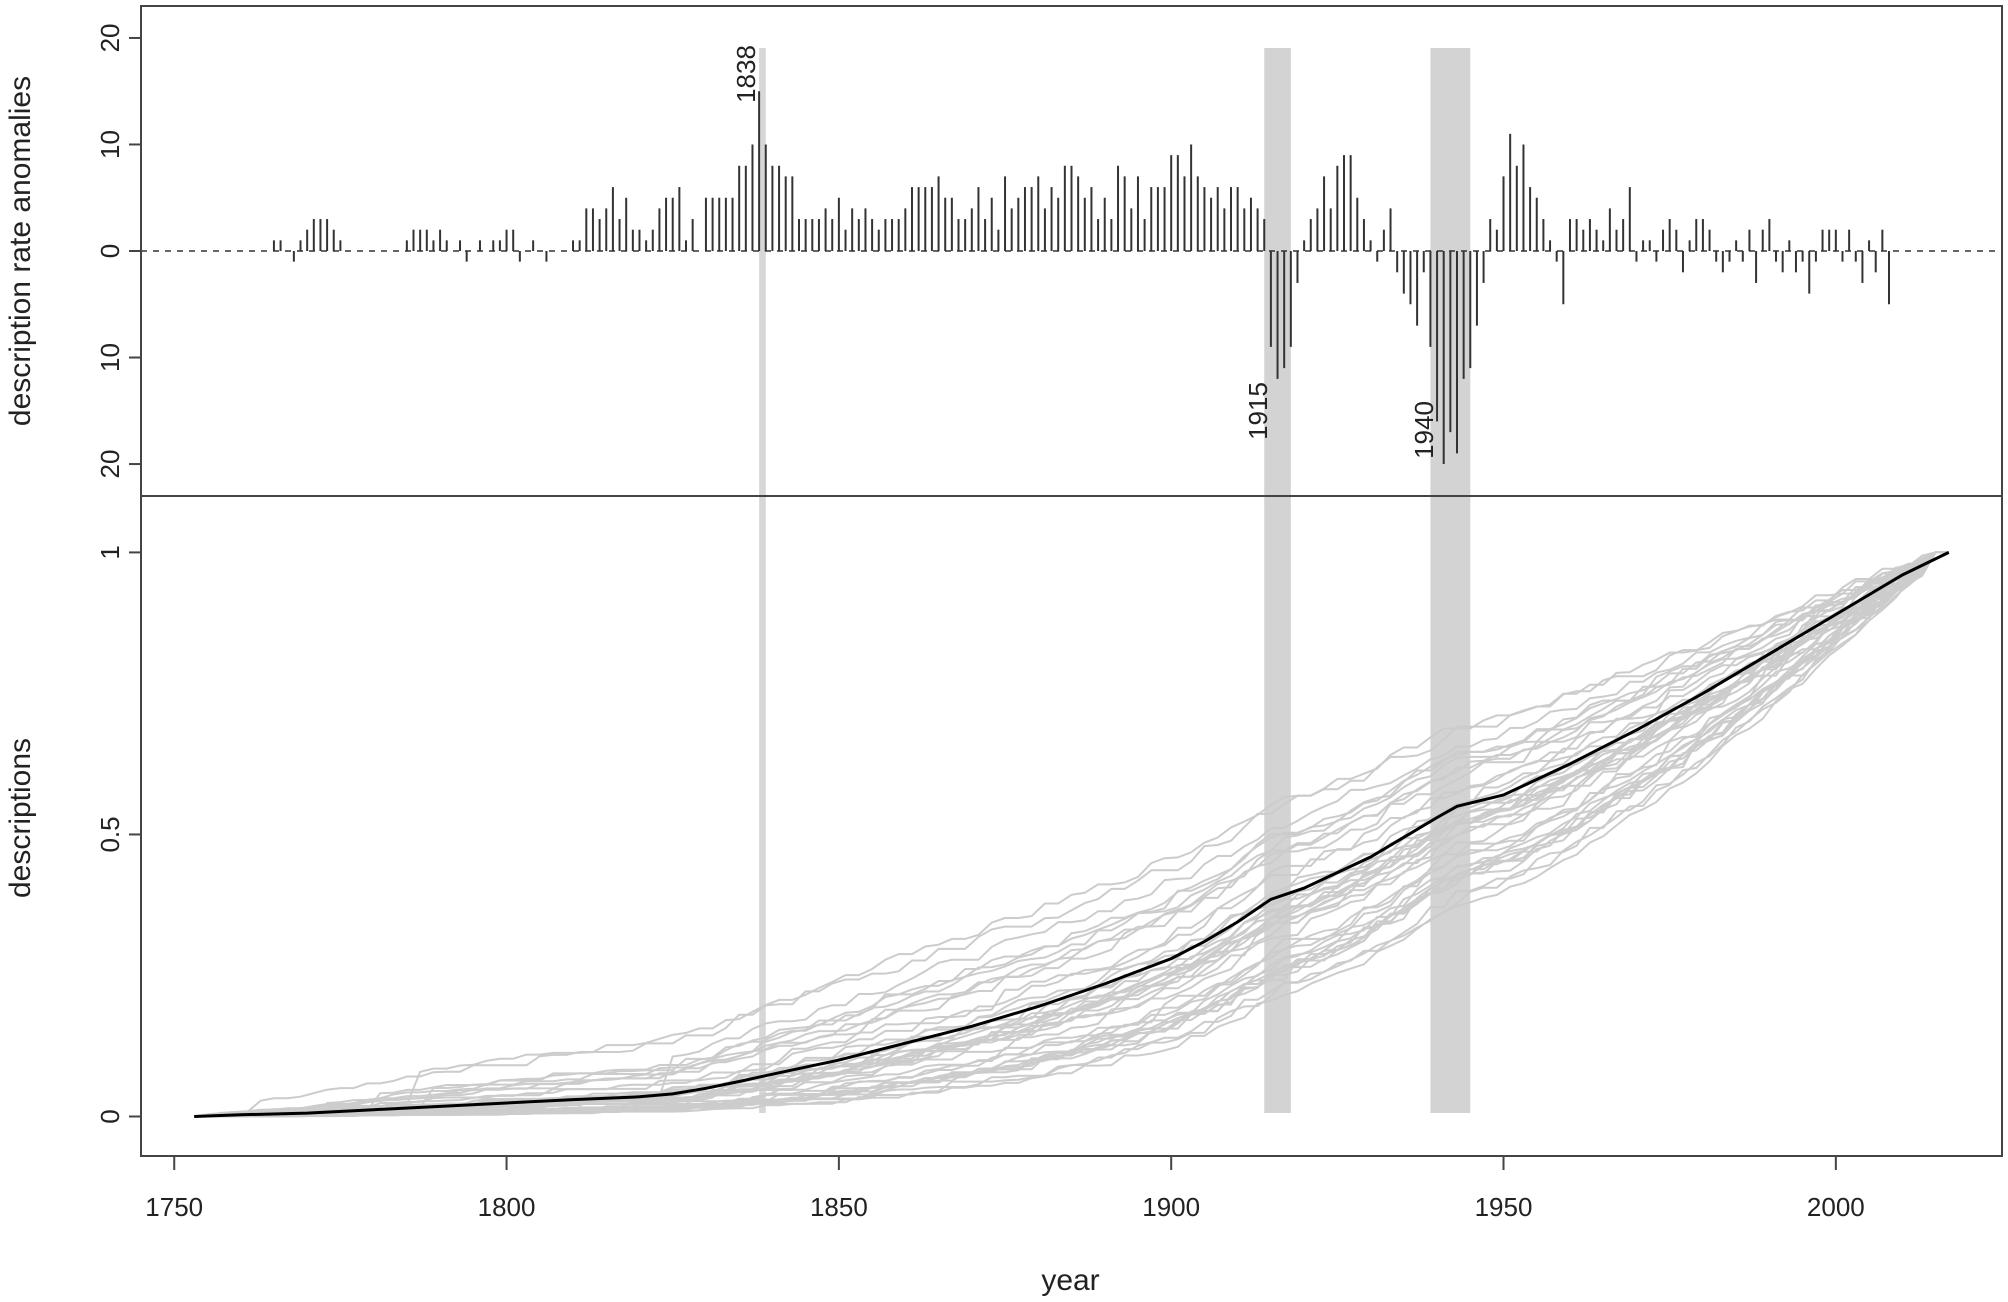 Image resolution: width=2008 pixels, height=1302 pixels. Describe the element at coordinates (20, 818) in the screenshot. I see `descriptions-y-axis-label: descriptions` at that location.